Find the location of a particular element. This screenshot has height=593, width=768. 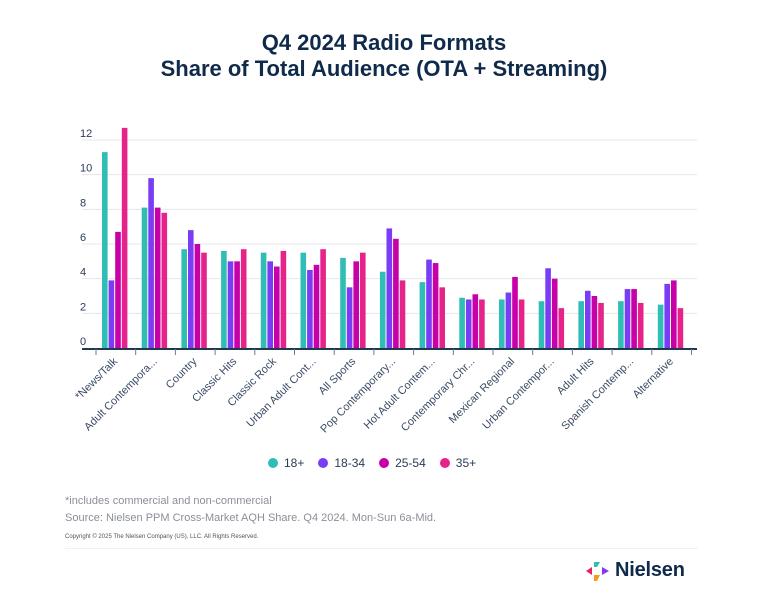

logo-triangle-right is located at coordinates (605, 570).